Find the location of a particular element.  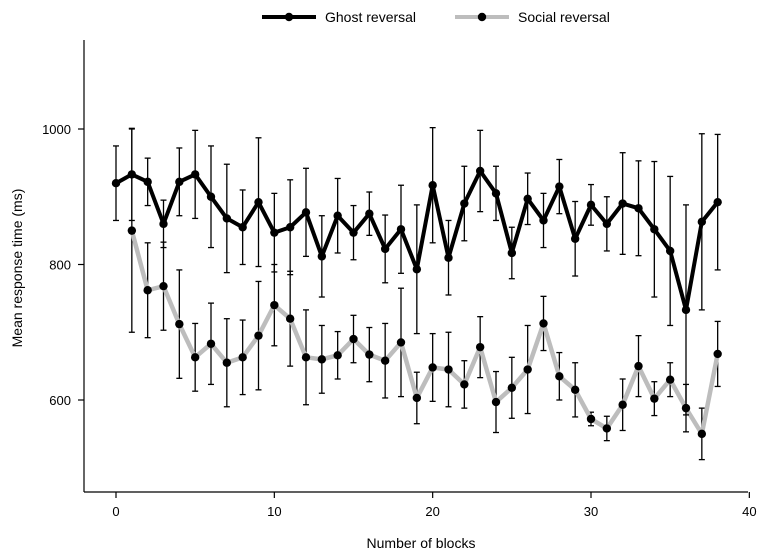

y-tick-label: 800 is located at coordinates (60, 265).